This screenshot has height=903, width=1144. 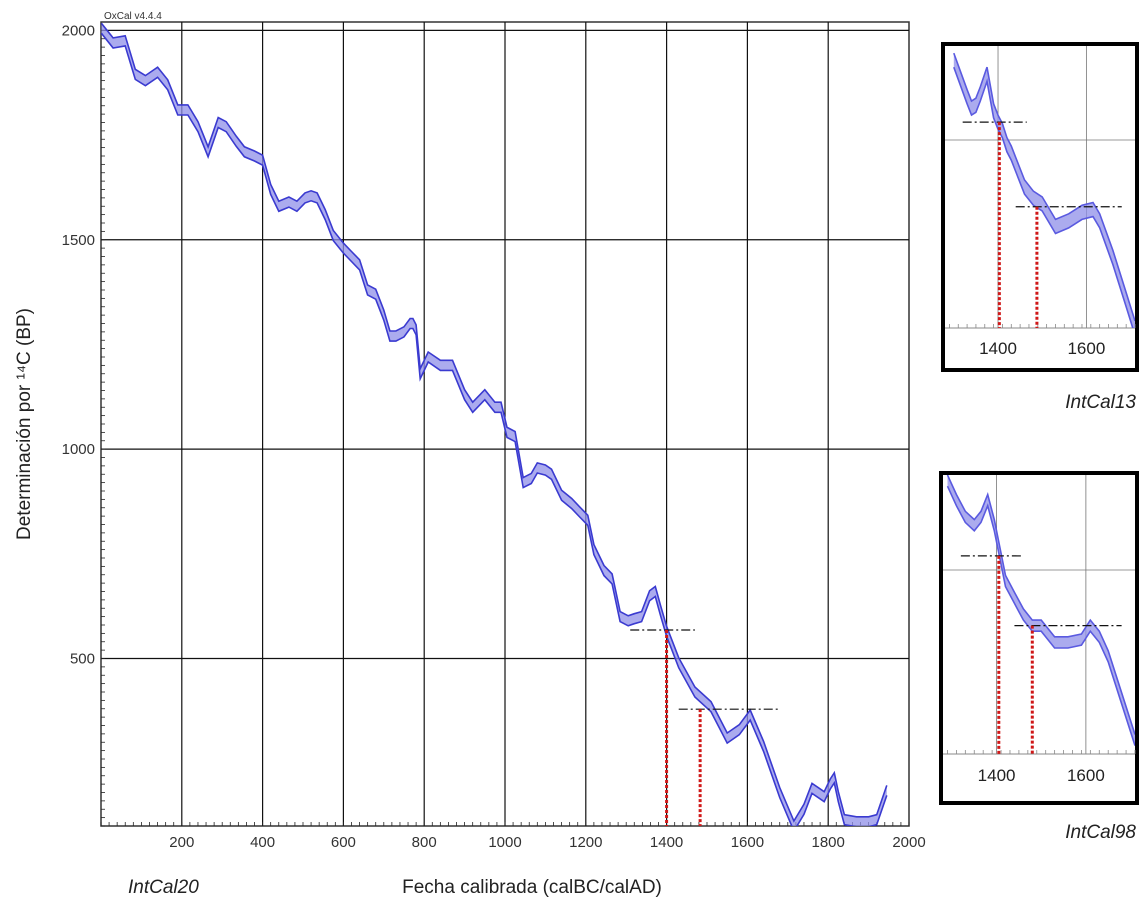 I want to click on inset2-annotations, so click(x=1041, y=654).